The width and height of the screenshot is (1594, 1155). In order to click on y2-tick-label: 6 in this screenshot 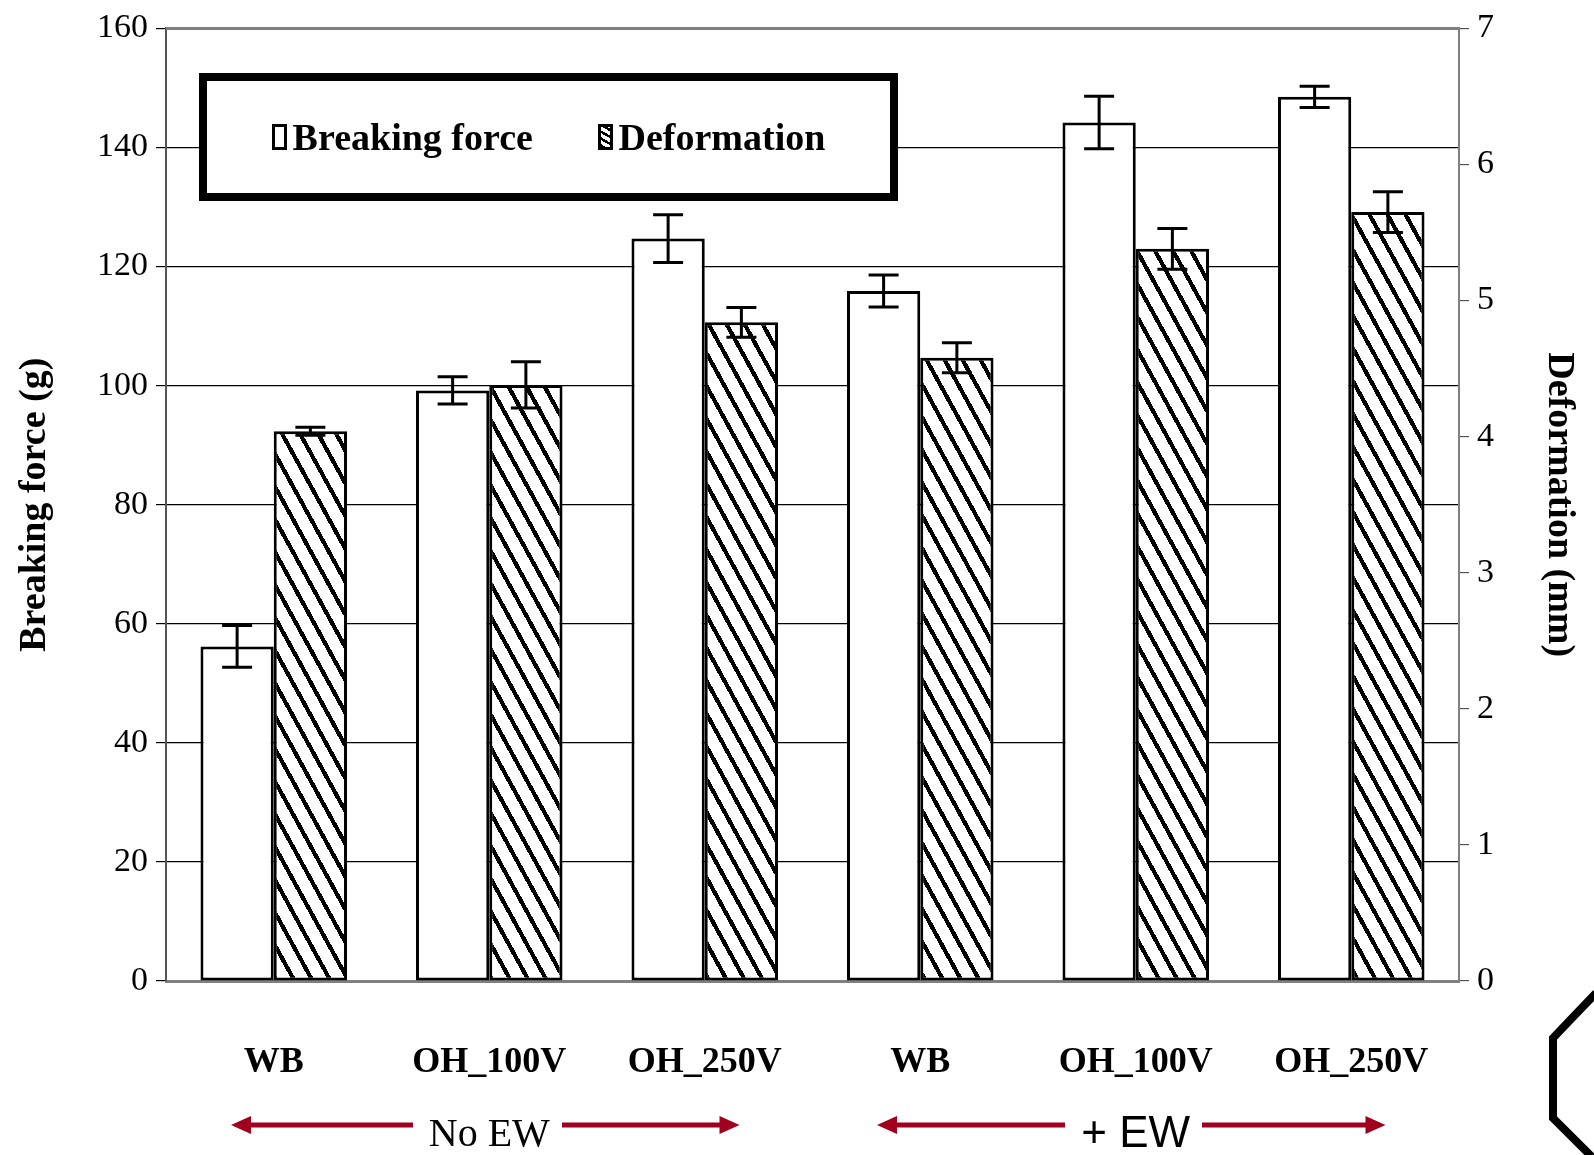, I will do `click(1485, 162)`.